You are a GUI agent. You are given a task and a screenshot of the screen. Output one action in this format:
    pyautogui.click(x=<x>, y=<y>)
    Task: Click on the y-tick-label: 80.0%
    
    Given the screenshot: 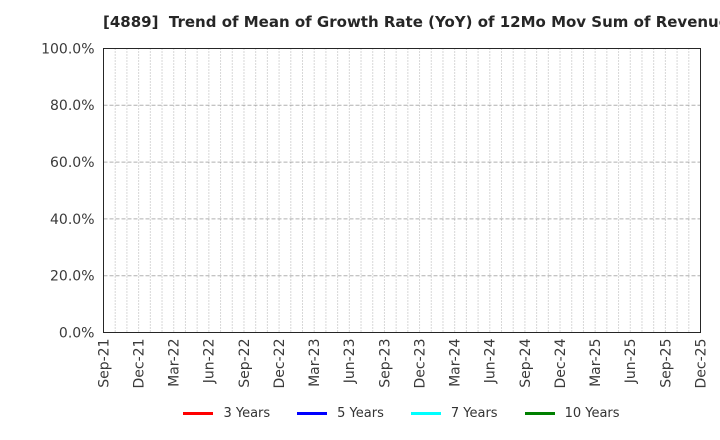 What is the action you would take?
    pyautogui.click(x=72, y=106)
    